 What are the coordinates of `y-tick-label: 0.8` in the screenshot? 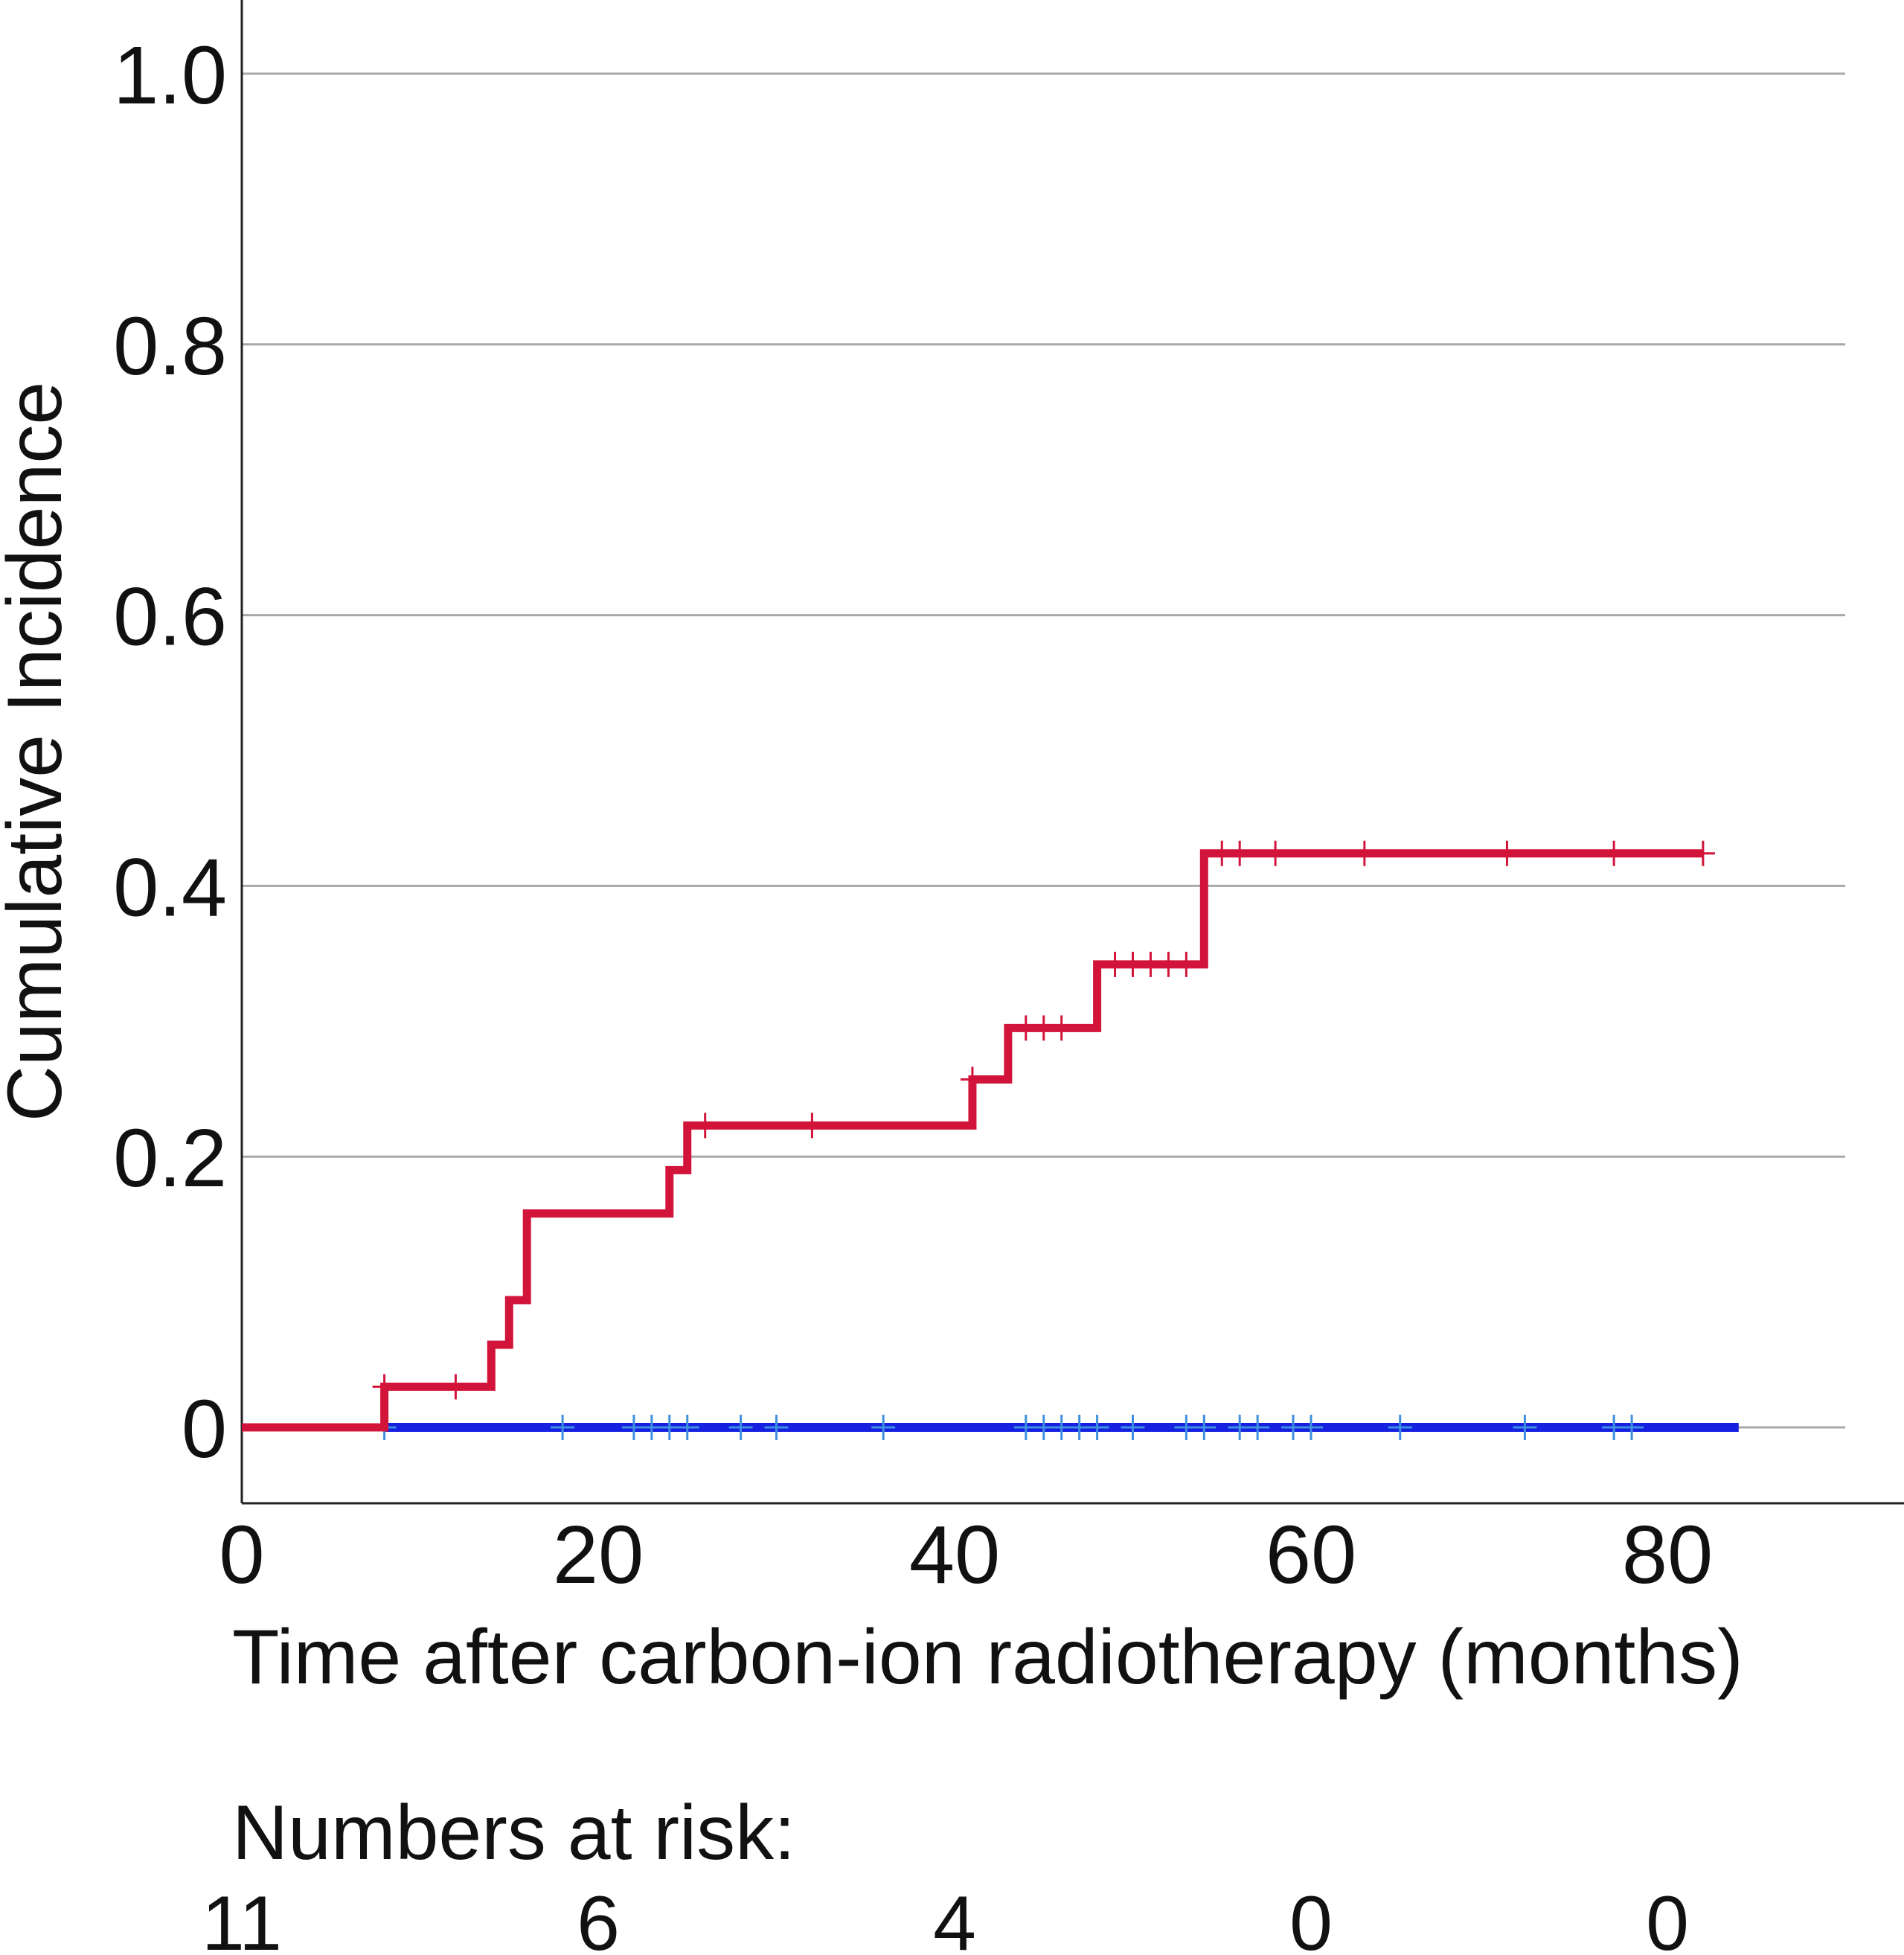 It's located at (170, 346).